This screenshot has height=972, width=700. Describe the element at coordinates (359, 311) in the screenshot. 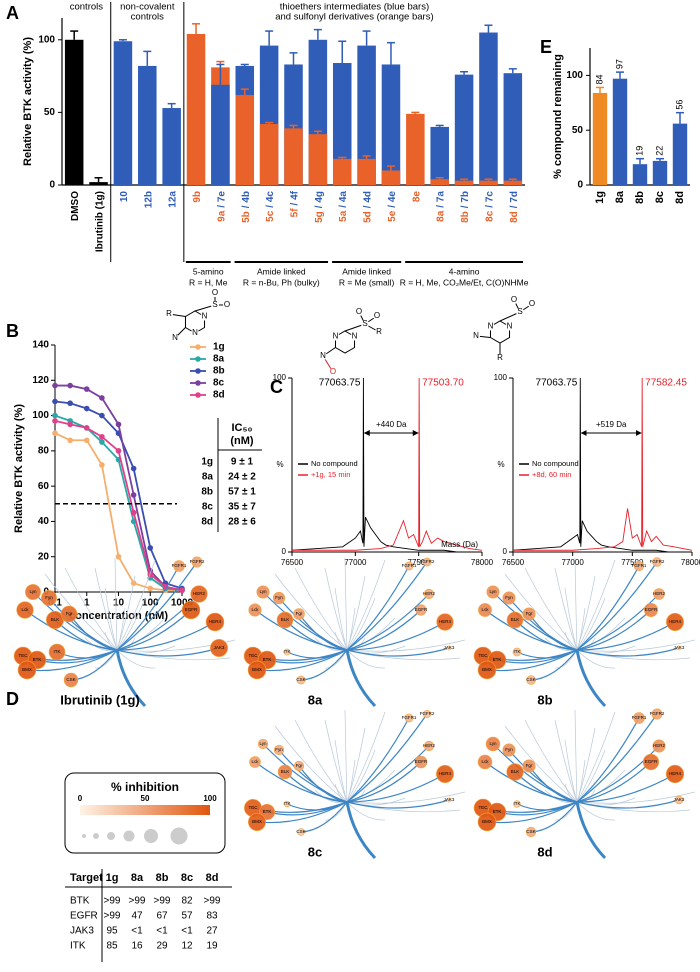

I see `atom-label: O` at that location.